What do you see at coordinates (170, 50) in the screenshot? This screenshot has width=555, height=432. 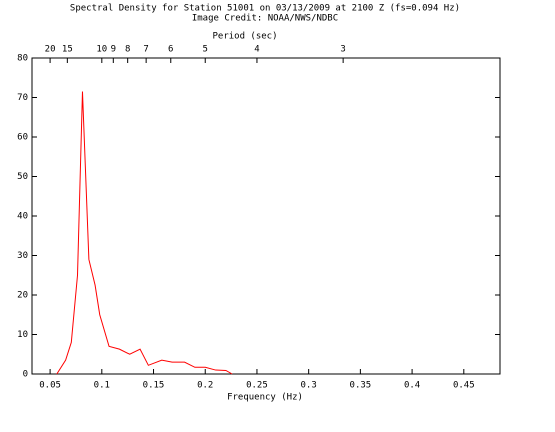 I see `x2-tick-label: 6` at bounding box center [170, 50].